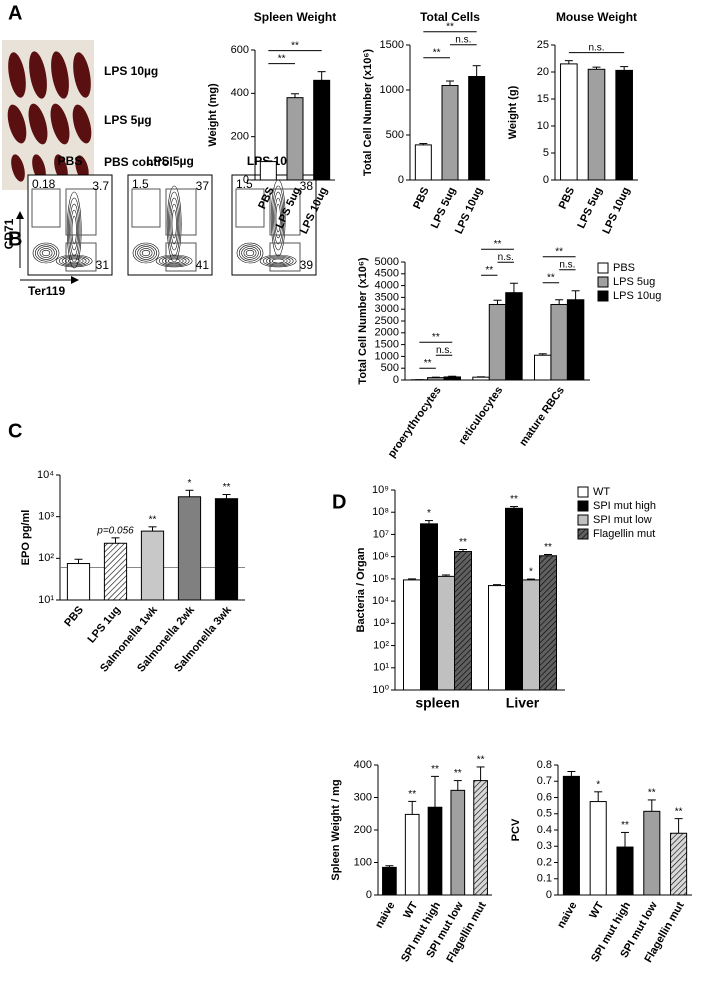  Describe the element at coordinates (387, 274) in the screenshot. I see `y-tick-label: 4500` at that location.